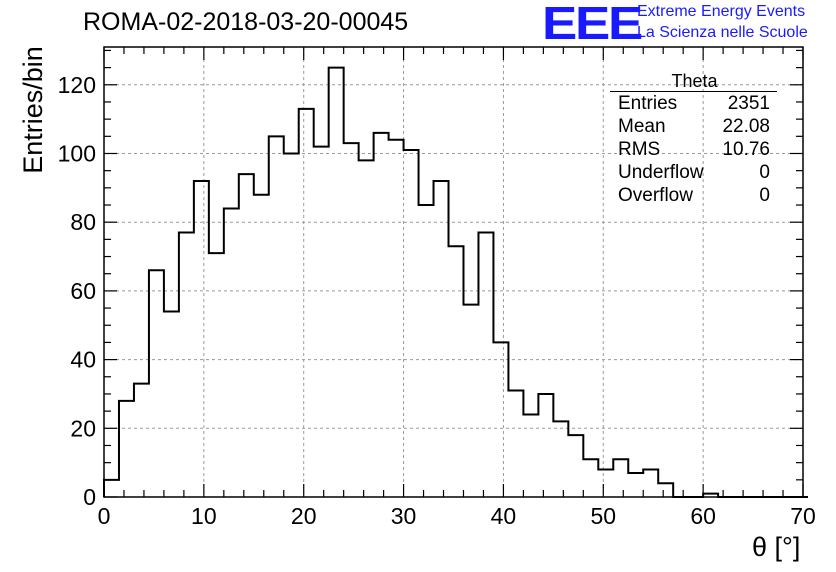 This screenshot has height=572, width=836. What do you see at coordinates (639, 149) in the screenshot?
I see `stats-label: RMS` at bounding box center [639, 149].